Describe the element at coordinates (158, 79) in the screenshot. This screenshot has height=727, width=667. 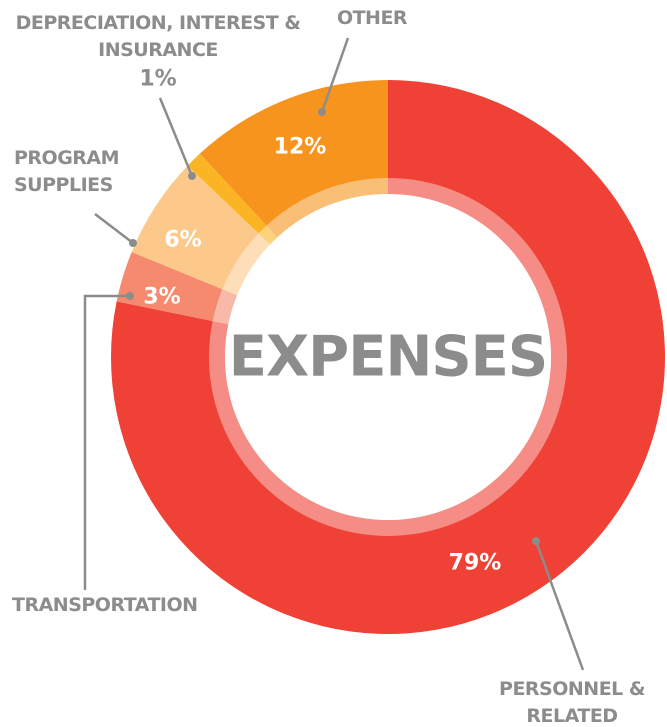
I see `value-label: 1%` at that location.